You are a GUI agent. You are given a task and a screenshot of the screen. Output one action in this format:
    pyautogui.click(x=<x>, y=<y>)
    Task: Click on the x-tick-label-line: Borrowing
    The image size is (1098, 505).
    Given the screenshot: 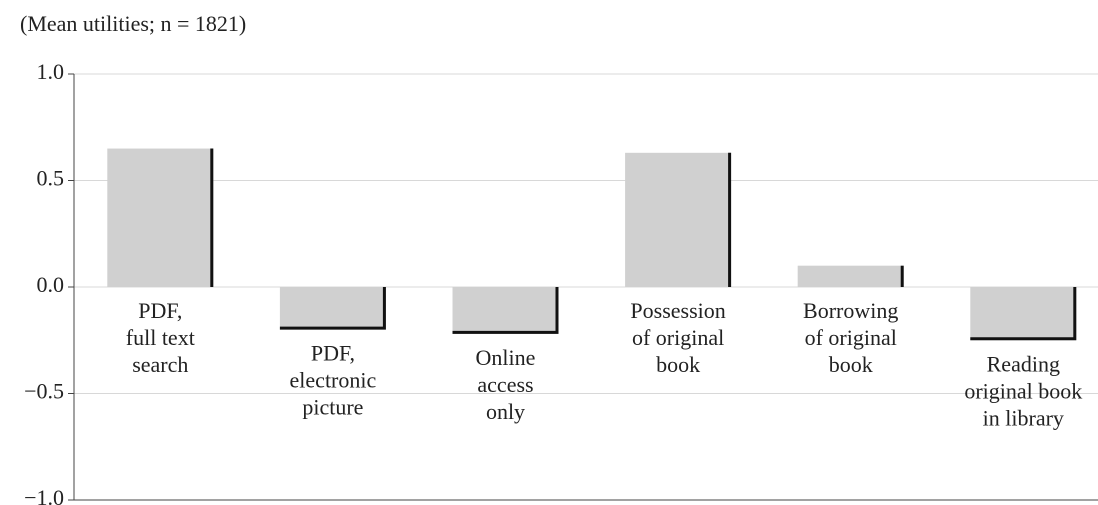 What is the action you would take?
    pyautogui.click(x=850, y=310)
    